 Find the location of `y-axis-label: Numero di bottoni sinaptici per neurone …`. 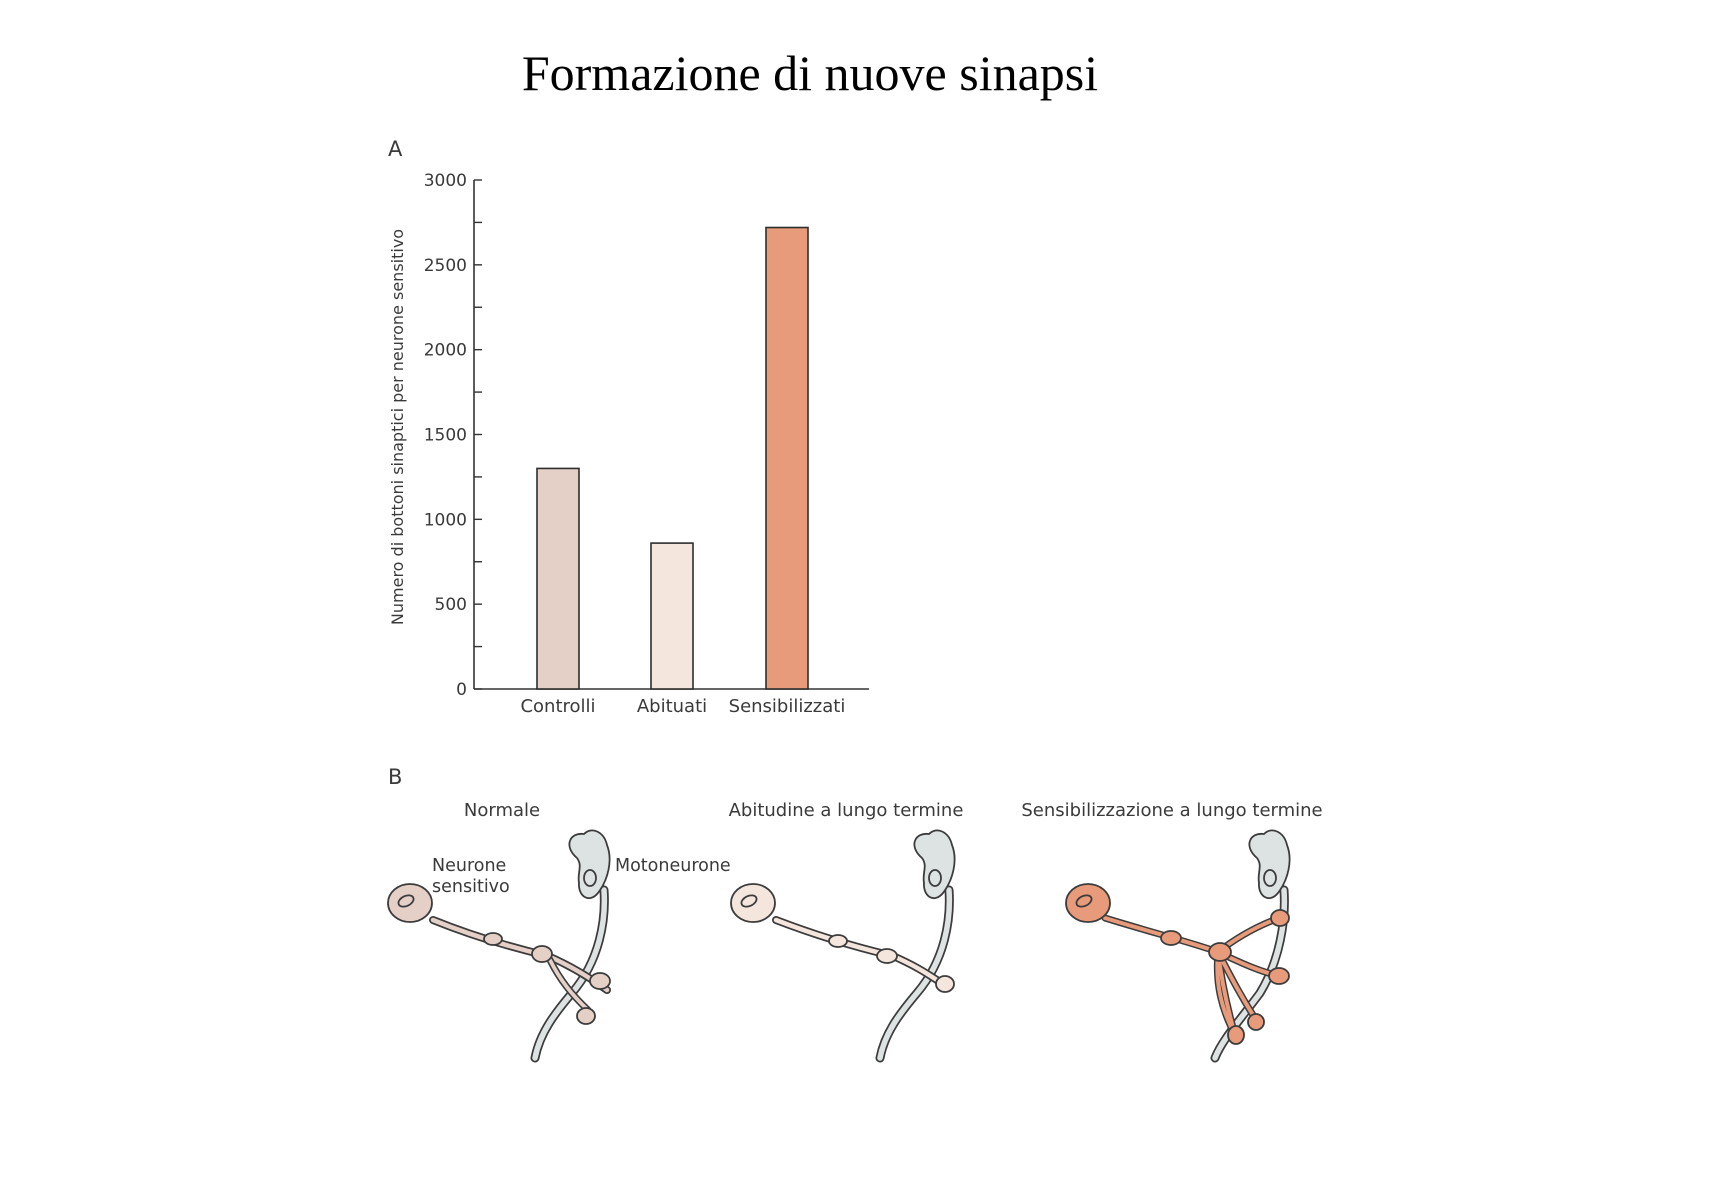

y-axis-label: Numero di bottoni sinaptici per neurone … is located at coordinates (397, 427).